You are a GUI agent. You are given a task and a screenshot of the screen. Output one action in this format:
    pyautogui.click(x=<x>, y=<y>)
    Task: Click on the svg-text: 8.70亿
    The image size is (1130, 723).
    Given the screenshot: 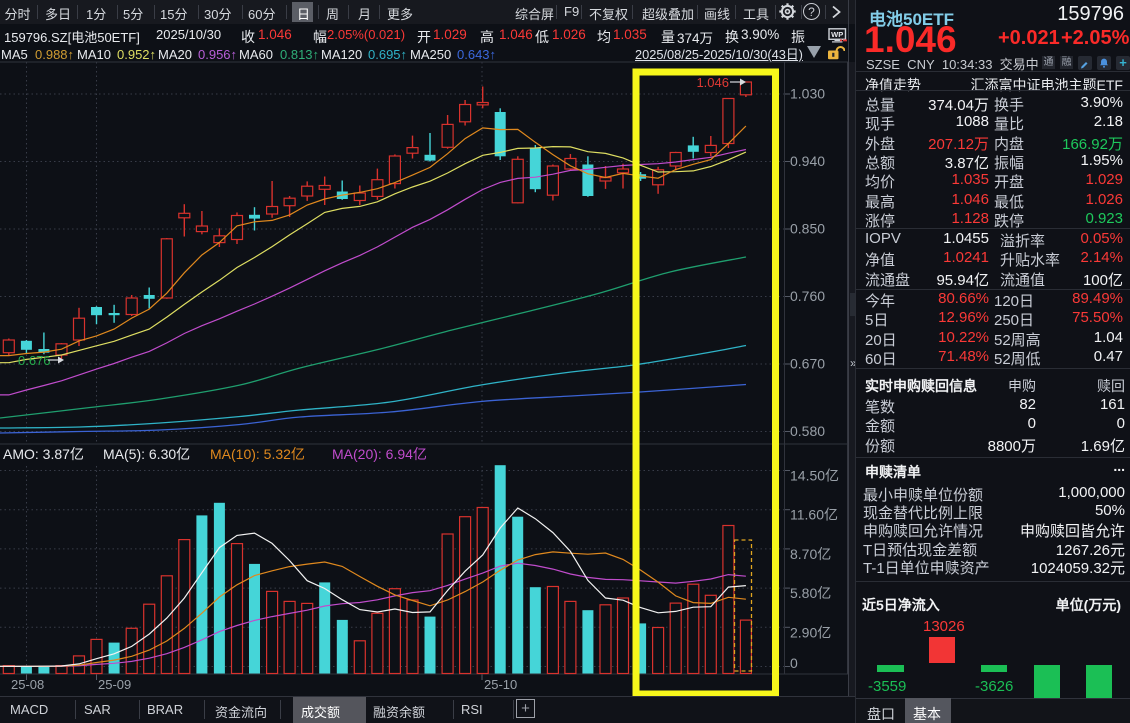 What is the action you would take?
    pyautogui.click(x=810, y=554)
    